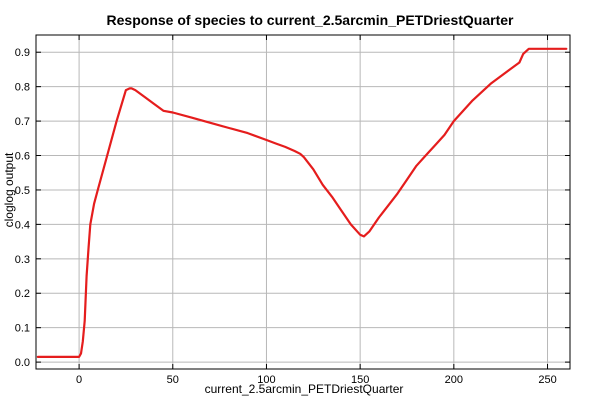 The image size is (600, 400). Describe the element at coordinates (22, 294) in the screenshot. I see `y-tick-label: 0.2` at that location.